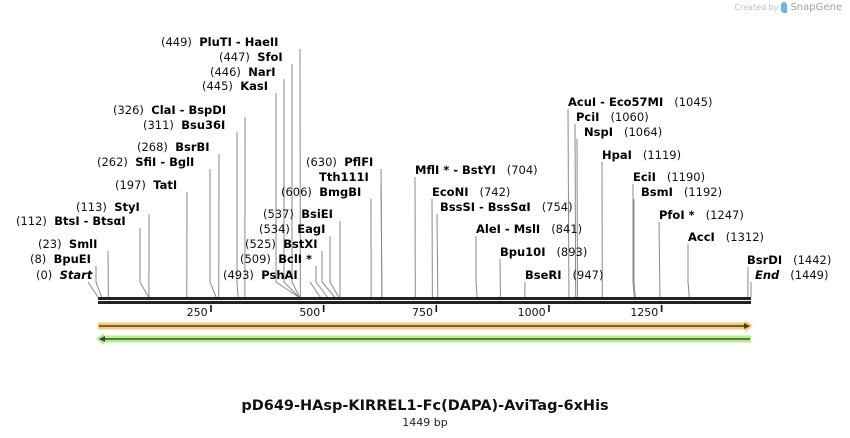 This screenshot has width=850, height=438. I want to click on site-label-alei-msli: AleI - MslI (841), so click(529, 229).